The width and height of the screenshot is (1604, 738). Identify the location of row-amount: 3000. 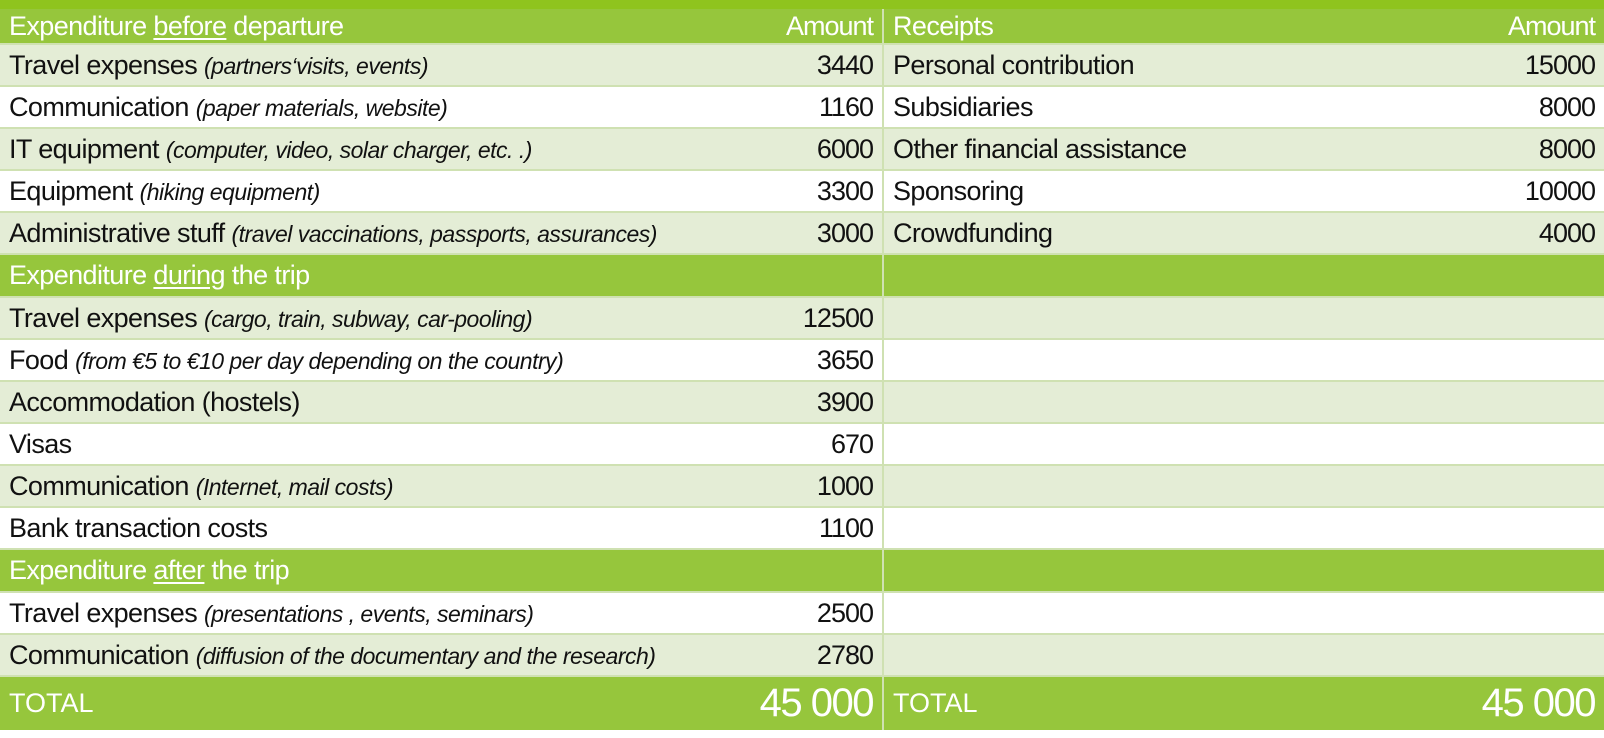
(845, 232).